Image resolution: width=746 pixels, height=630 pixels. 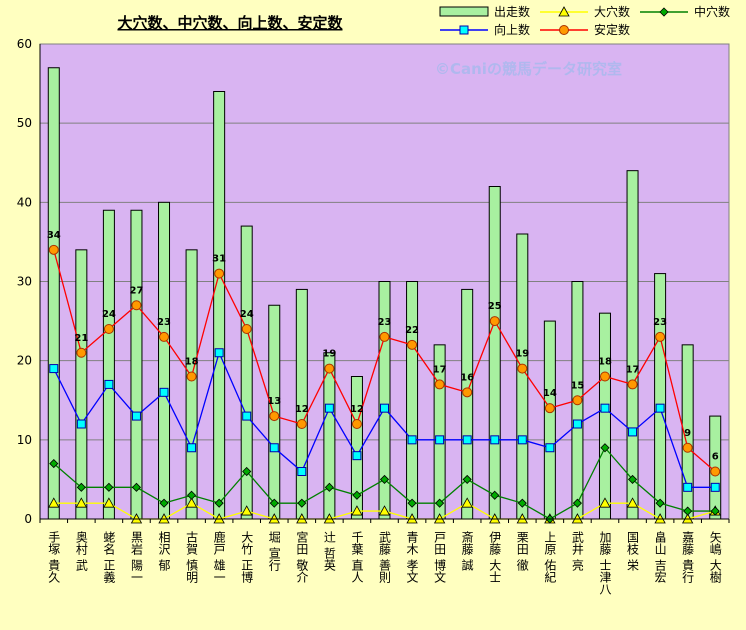 What do you see at coordinates (715, 557) in the screenshot?
I see `x-tick-label-24: 矢嶋 大樹` at bounding box center [715, 557].